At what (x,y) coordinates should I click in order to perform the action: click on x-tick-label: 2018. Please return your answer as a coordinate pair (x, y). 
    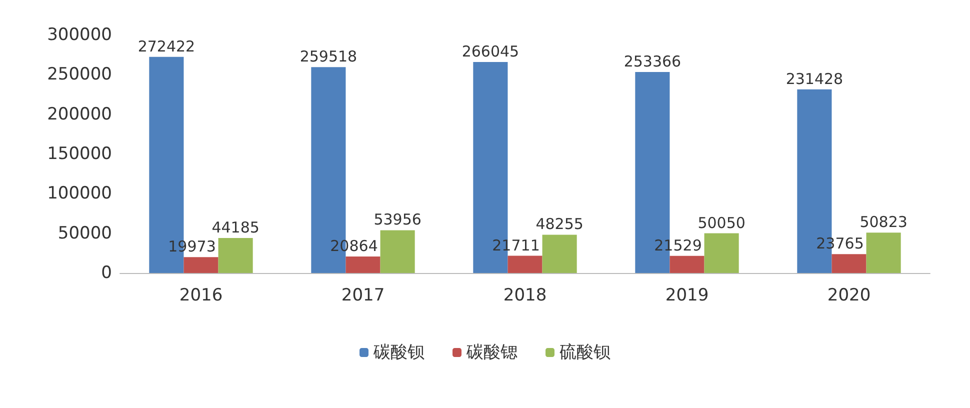
    Looking at the image, I should click on (525, 296).